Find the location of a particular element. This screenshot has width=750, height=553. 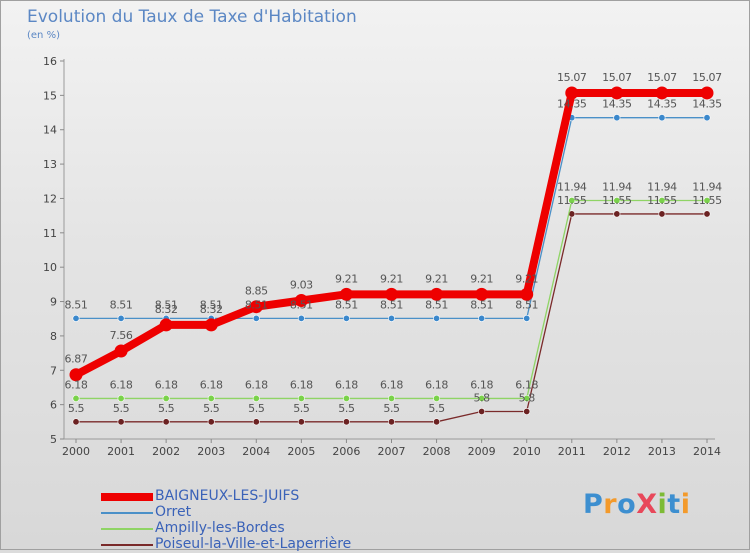

x-tick-label: 2005 is located at coordinates (301, 451).